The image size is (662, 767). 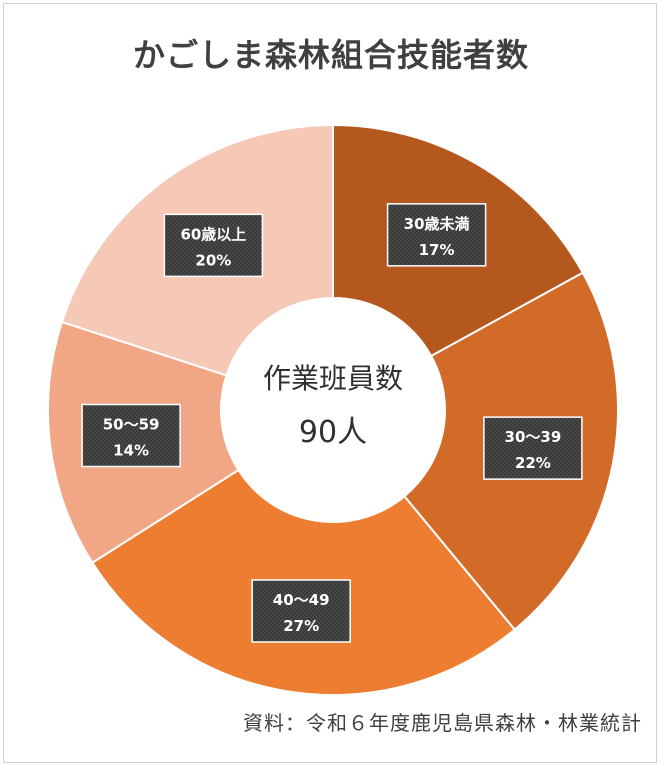 I want to click on slice-label-0: 30歳未満, so click(x=437, y=224).